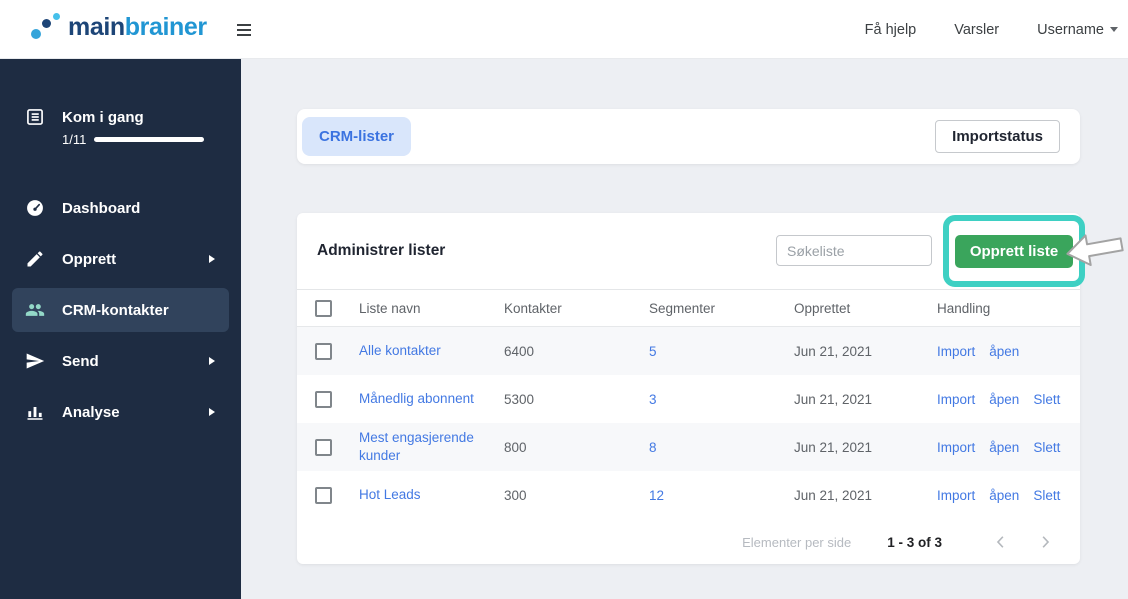 The width and height of the screenshot is (1128, 599). What do you see at coordinates (653, 351) in the screenshot?
I see `segments-link: 5` at bounding box center [653, 351].